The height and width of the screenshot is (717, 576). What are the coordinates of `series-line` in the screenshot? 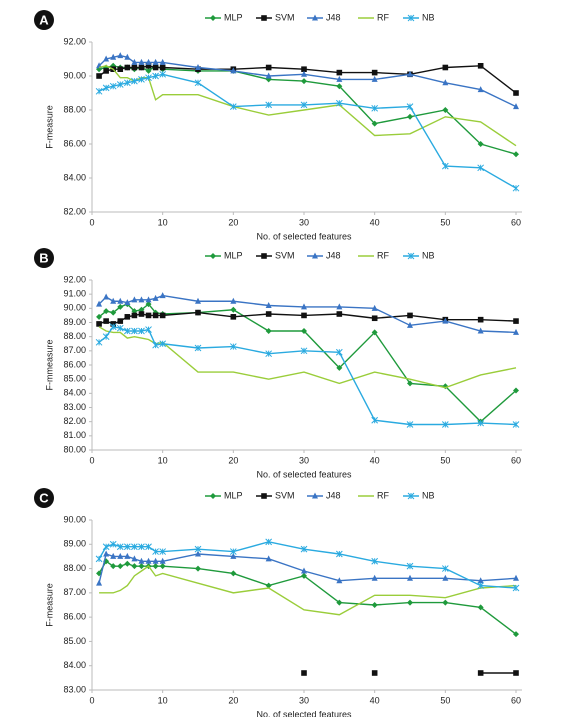 It's located at (307, 565).